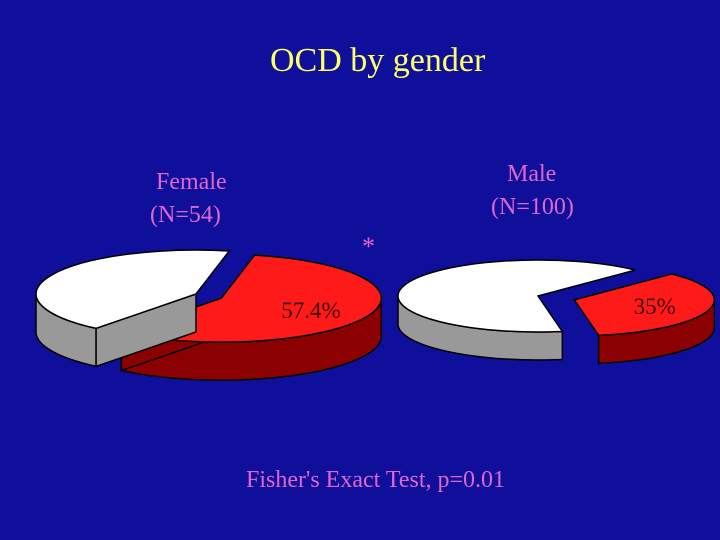  I want to click on chart-title: OCD by gender, so click(378, 60).